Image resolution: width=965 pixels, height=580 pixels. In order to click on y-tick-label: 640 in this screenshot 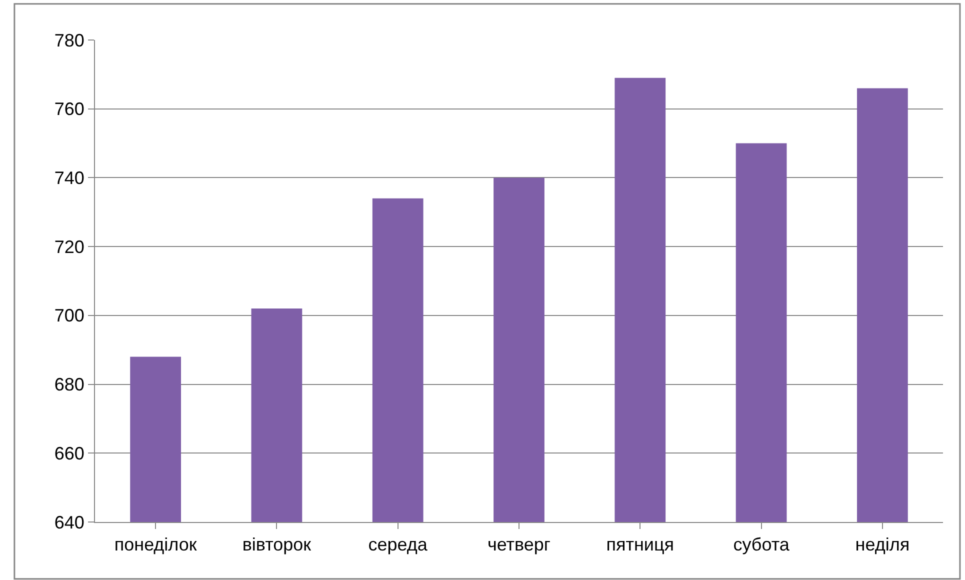, I will do `click(69, 522)`.